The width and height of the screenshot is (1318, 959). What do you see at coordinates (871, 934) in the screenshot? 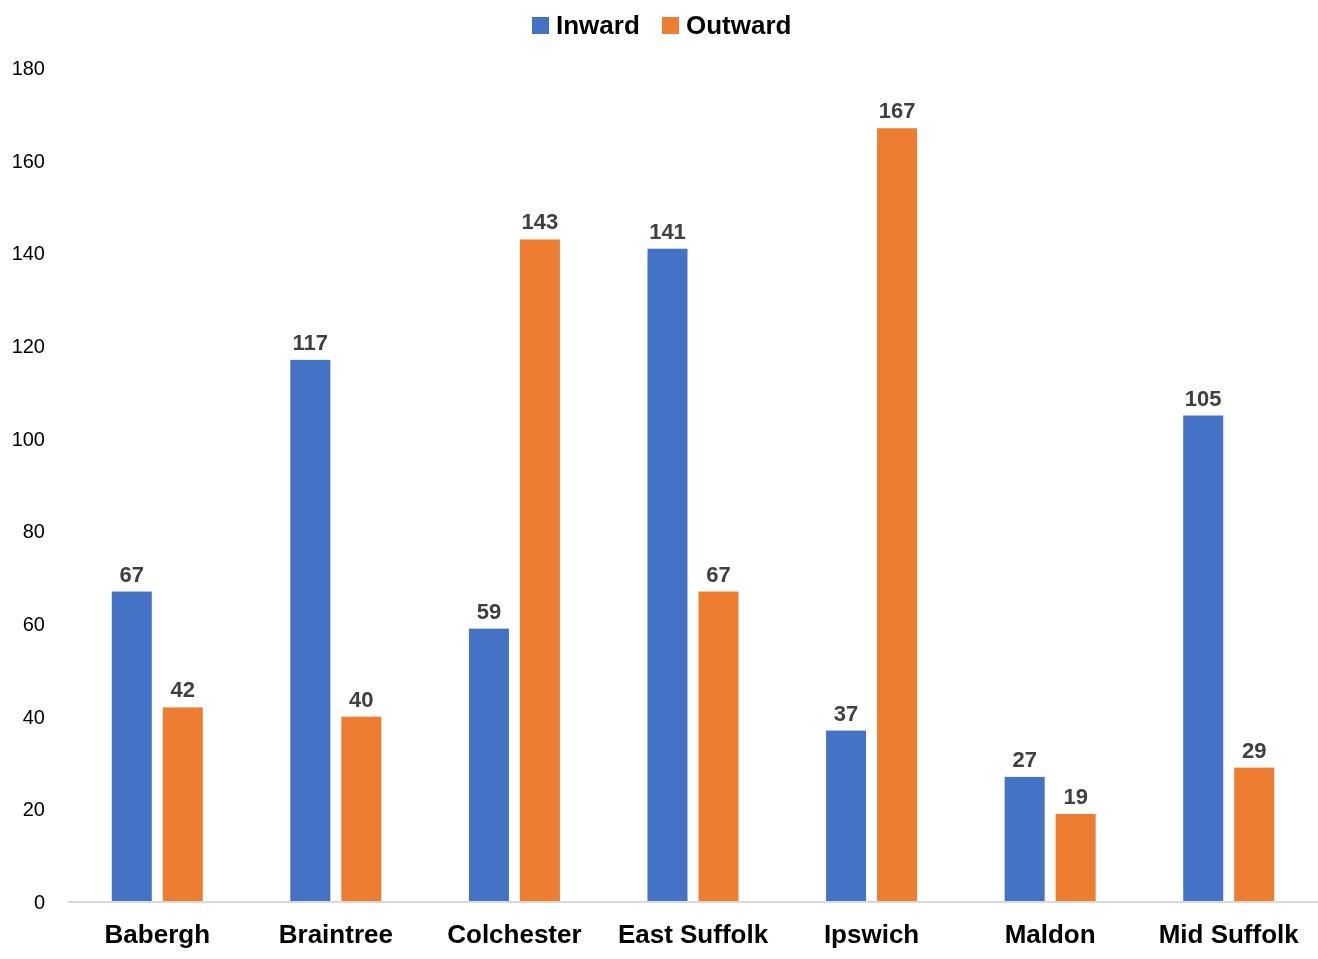
I see `x-tick-label: Ipswich` at bounding box center [871, 934].